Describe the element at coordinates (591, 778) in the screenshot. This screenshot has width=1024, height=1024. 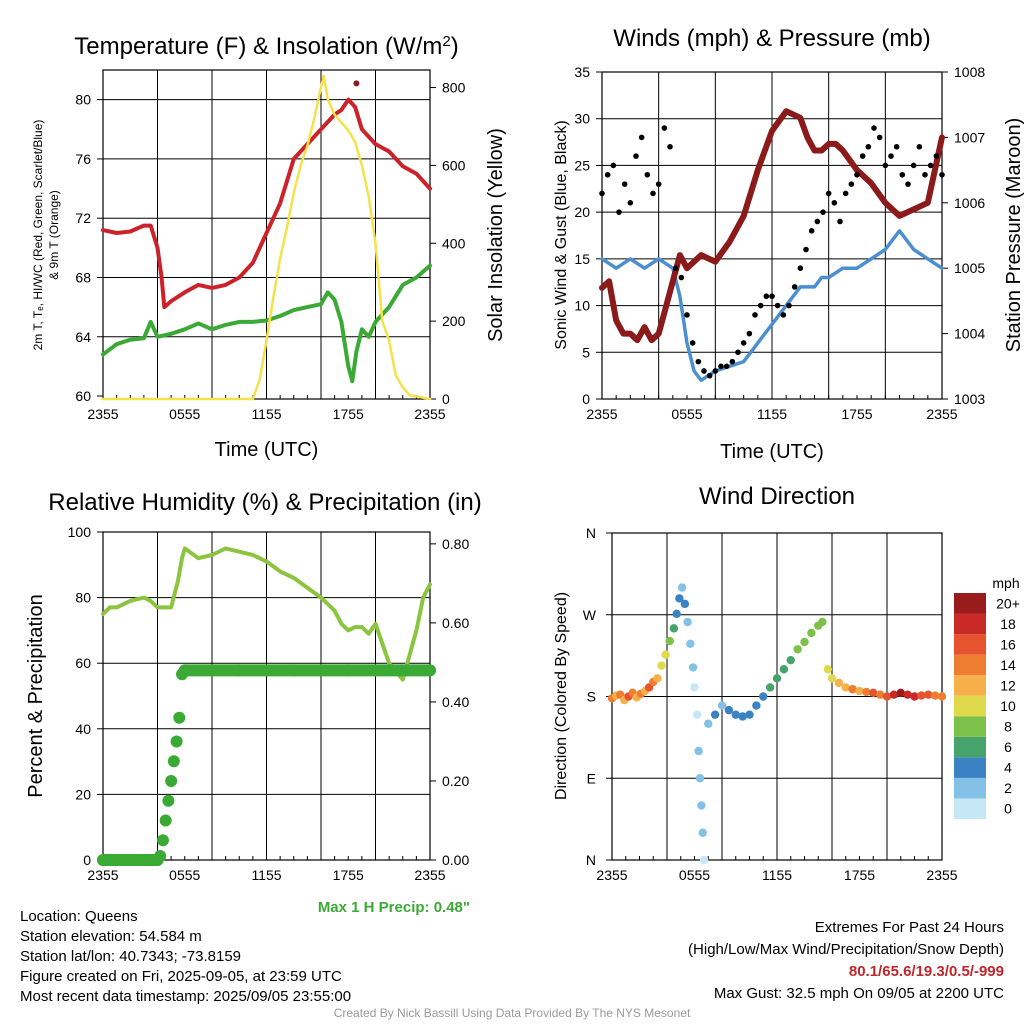
I see `y-tick-label: E` at that location.